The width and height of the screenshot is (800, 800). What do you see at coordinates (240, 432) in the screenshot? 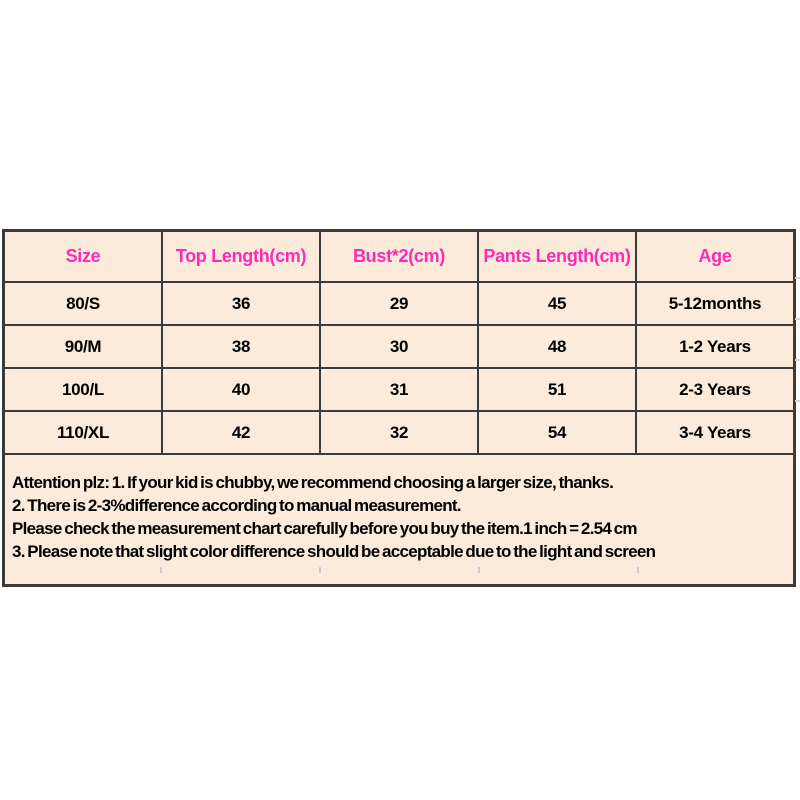
I see `cell-top-length: 42` at bounding box center [240, 432].